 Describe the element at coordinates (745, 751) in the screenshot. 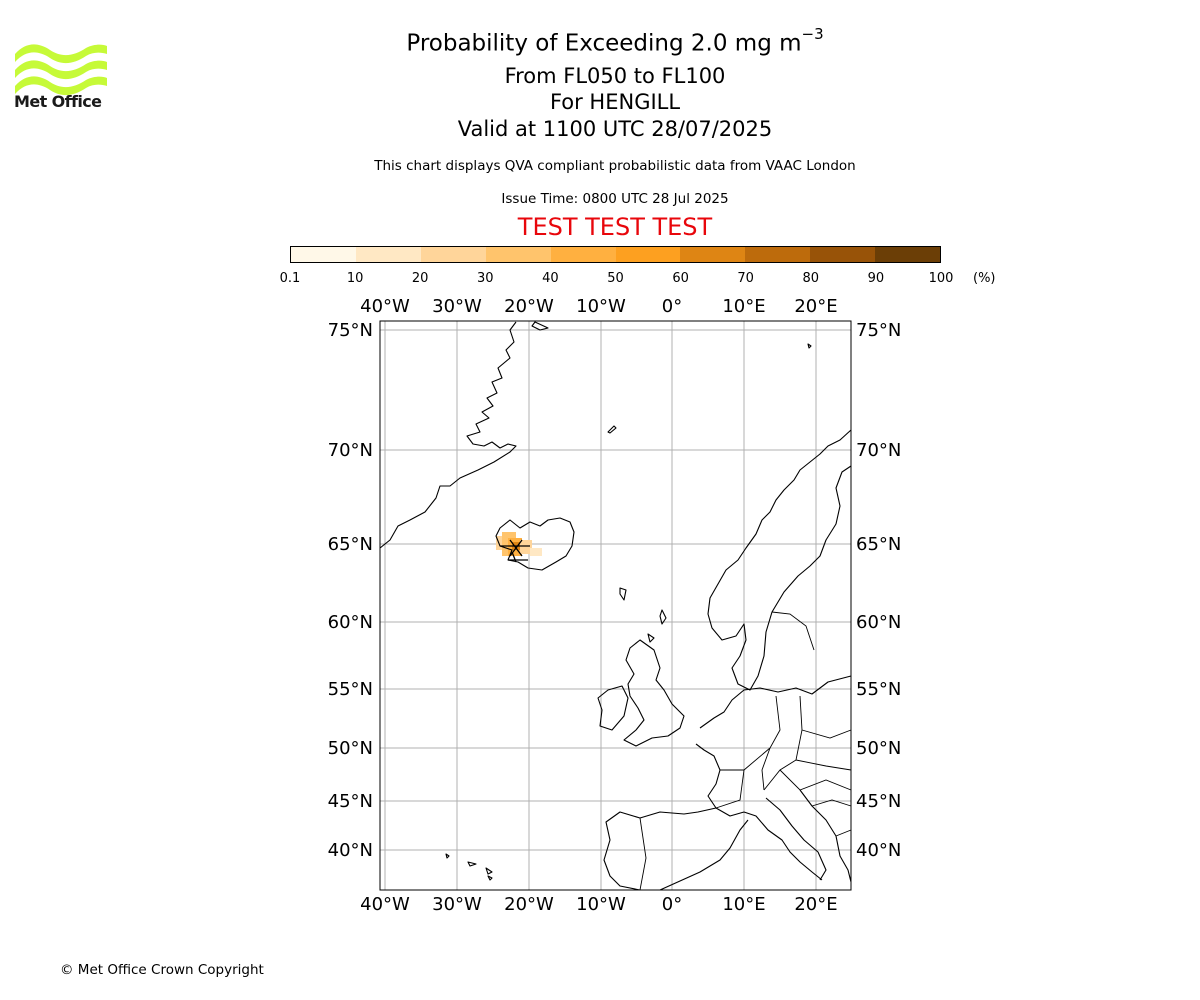

I see `country-borders` at that location.